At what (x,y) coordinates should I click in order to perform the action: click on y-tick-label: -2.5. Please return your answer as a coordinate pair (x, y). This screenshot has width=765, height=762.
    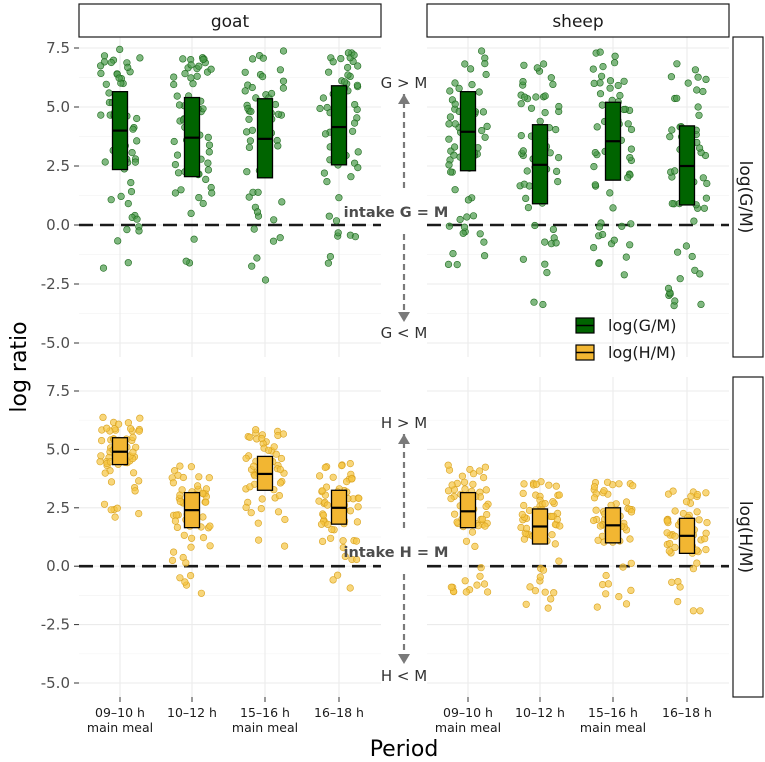
    Looking at the image, I should click on (55, 625).